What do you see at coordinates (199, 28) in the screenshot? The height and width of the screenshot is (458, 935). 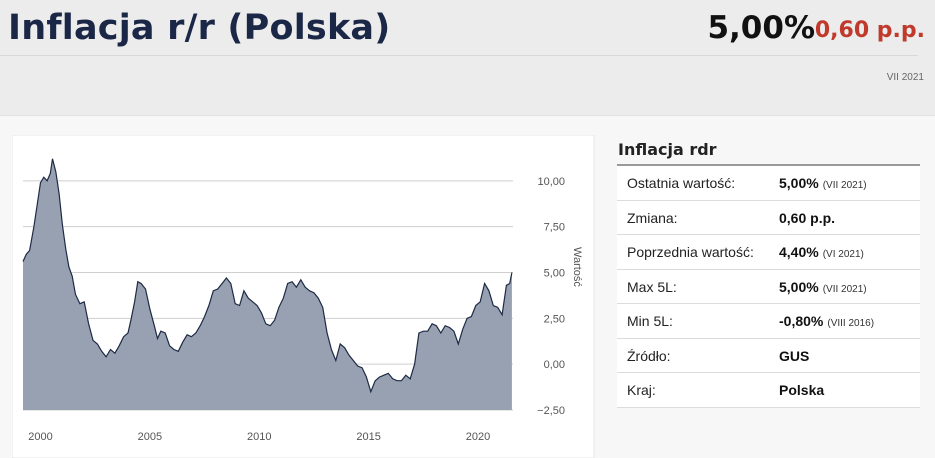 I see `page-title: Inflacja r/r (Polska)` at bounding box center [199, 28].